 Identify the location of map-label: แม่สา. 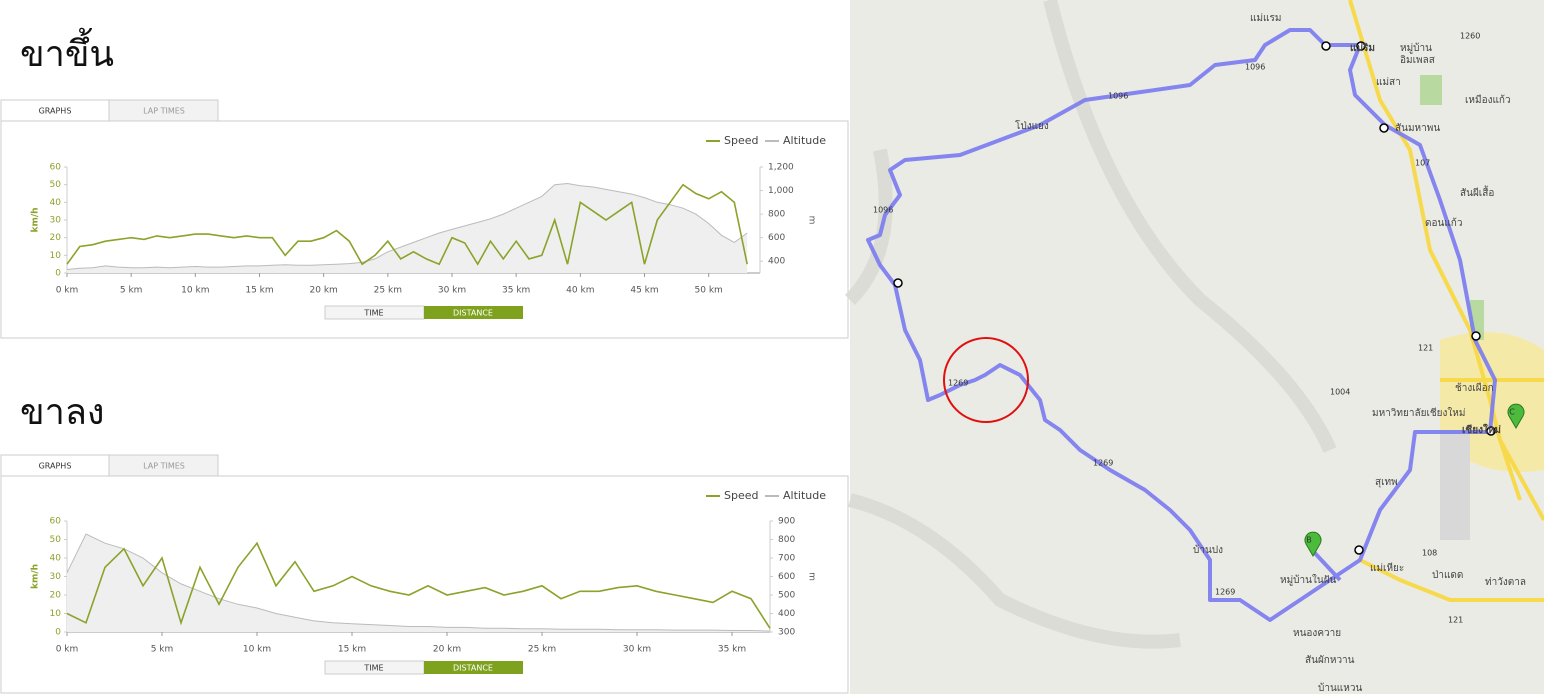
(1388, 82).